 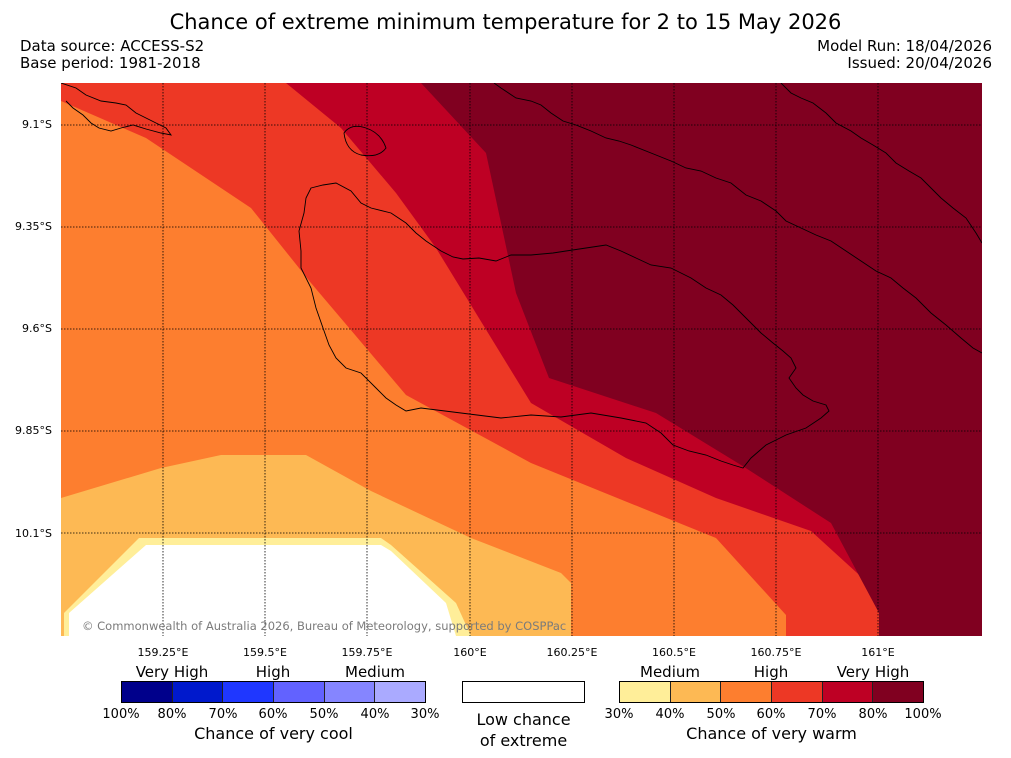 What do you see at coordinates (674, 652) in the screenshot?
I see `lon-label-6: 160.5°E` at bounding box center [674, 652].